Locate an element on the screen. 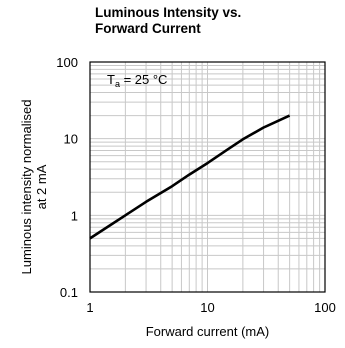  annotation-symbol: T is located at coordinates (111, 79).